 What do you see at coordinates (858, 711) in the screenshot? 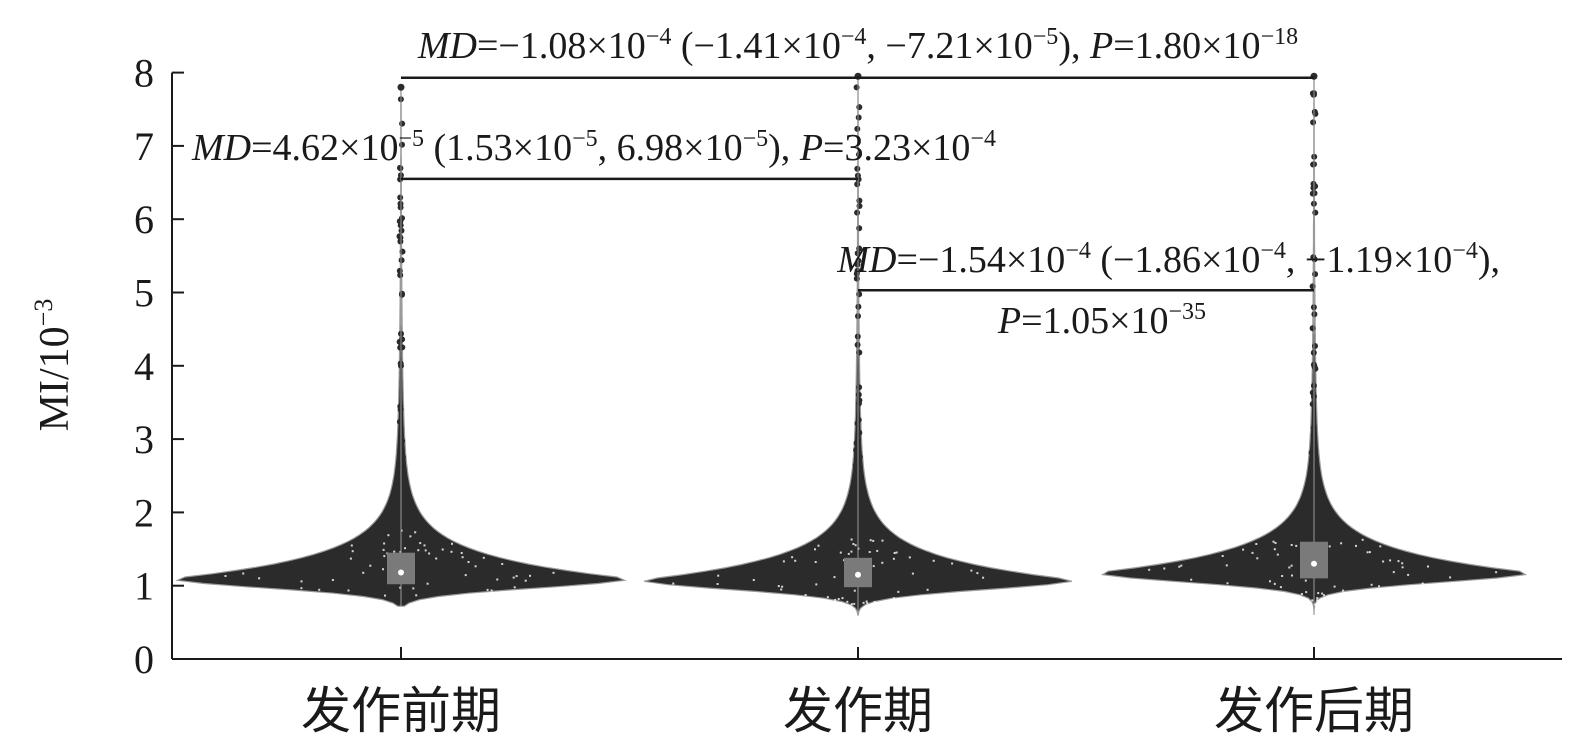
I see `x-category-label: 发作期` at bounding box center [858, 711].